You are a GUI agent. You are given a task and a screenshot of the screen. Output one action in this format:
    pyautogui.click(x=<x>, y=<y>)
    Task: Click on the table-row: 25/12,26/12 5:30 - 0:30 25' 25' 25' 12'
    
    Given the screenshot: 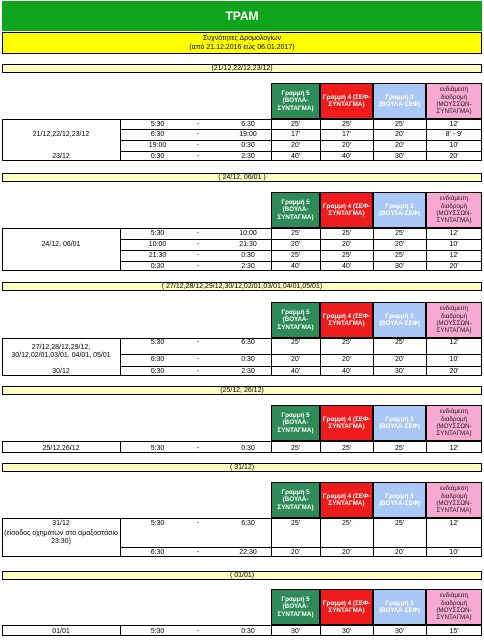 What is the action you would take?
    pyautogui.click(x=242, y=448)
    